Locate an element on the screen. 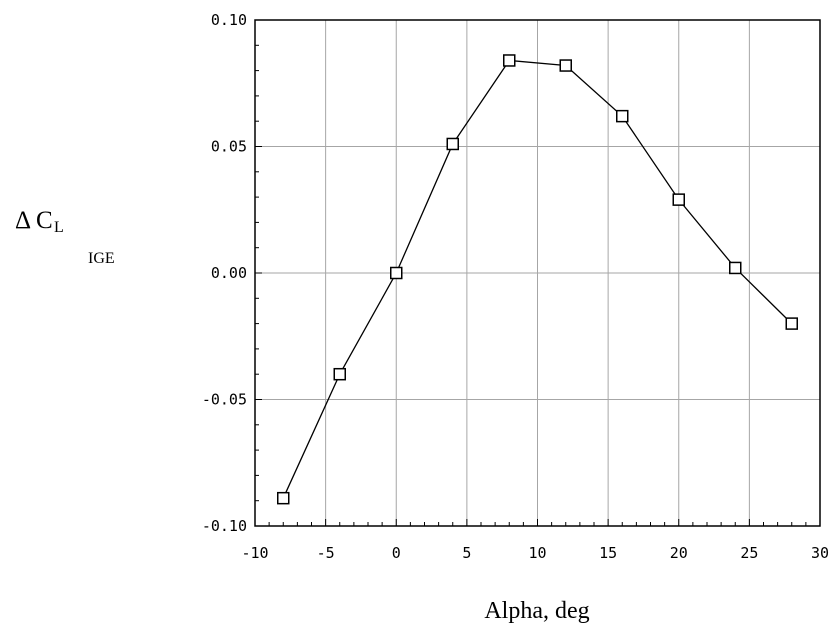 The image size is (831, 638). y-axis-title: Δ C L IGE is located at coordinates (65, 237).